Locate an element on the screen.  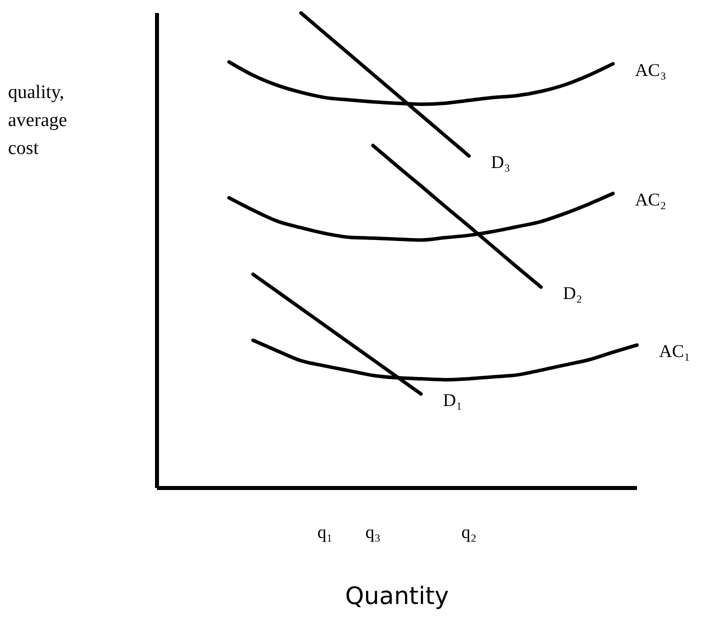
series-label: AC₁ is located at coordinates (674, 351).